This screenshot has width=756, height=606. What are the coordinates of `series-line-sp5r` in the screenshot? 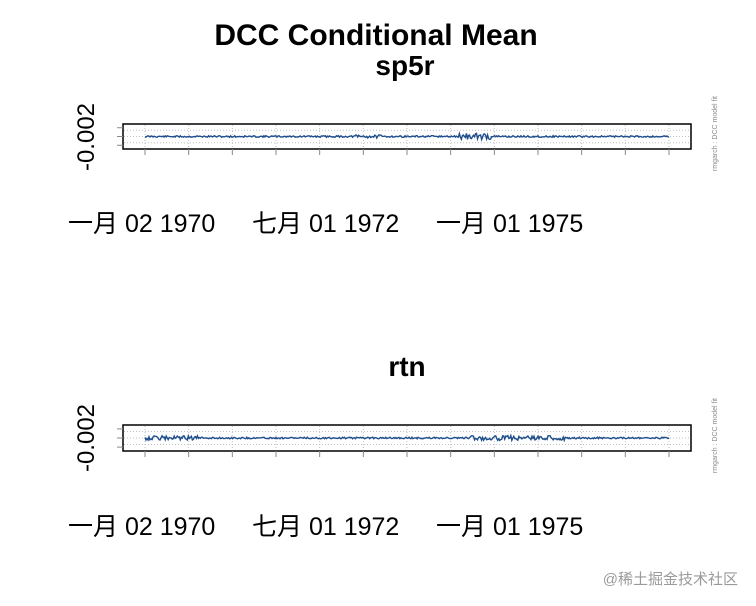 It's located at (407, 136).